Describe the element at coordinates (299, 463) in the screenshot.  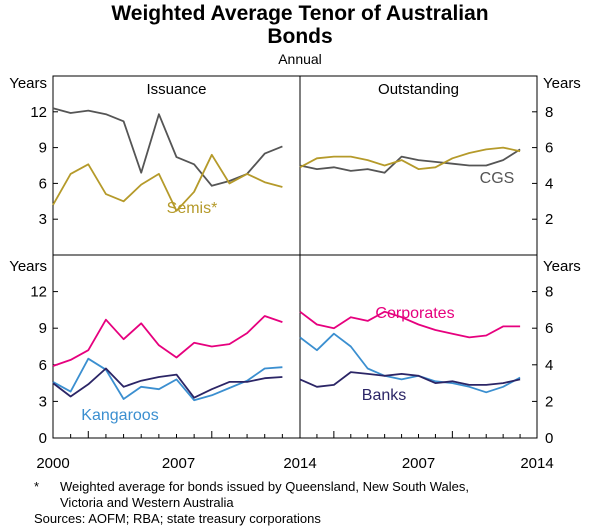
I see `x-tick-left-2014: 2014` at that location.